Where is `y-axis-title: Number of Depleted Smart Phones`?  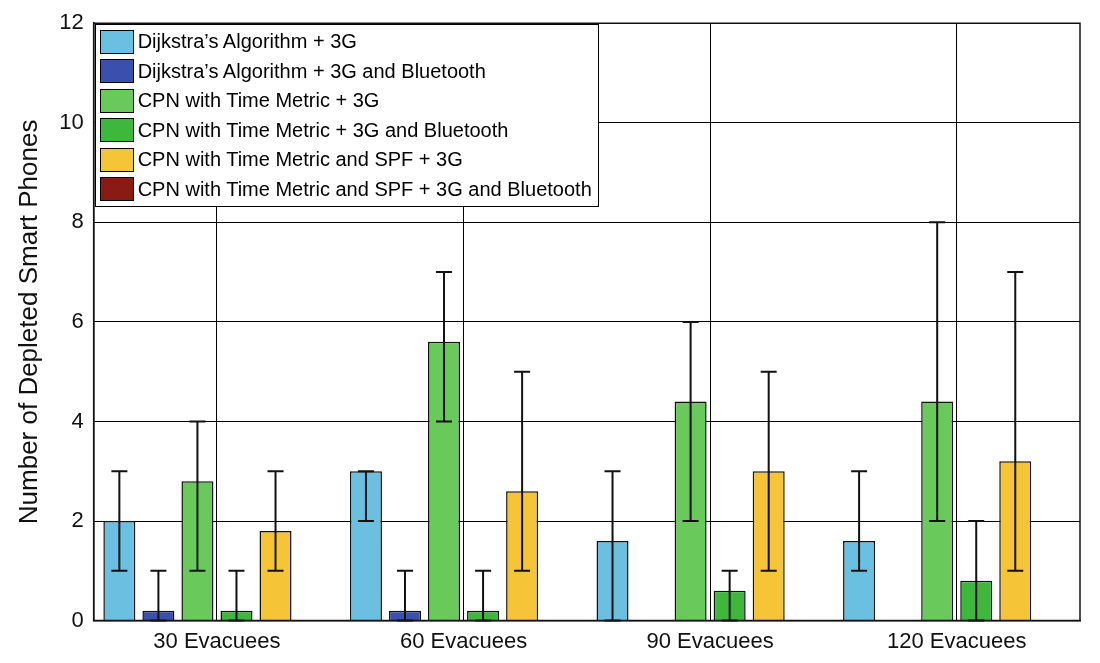
y-axis-title: Number of Depleted Smart Phones is located at coordinates (27, 322).